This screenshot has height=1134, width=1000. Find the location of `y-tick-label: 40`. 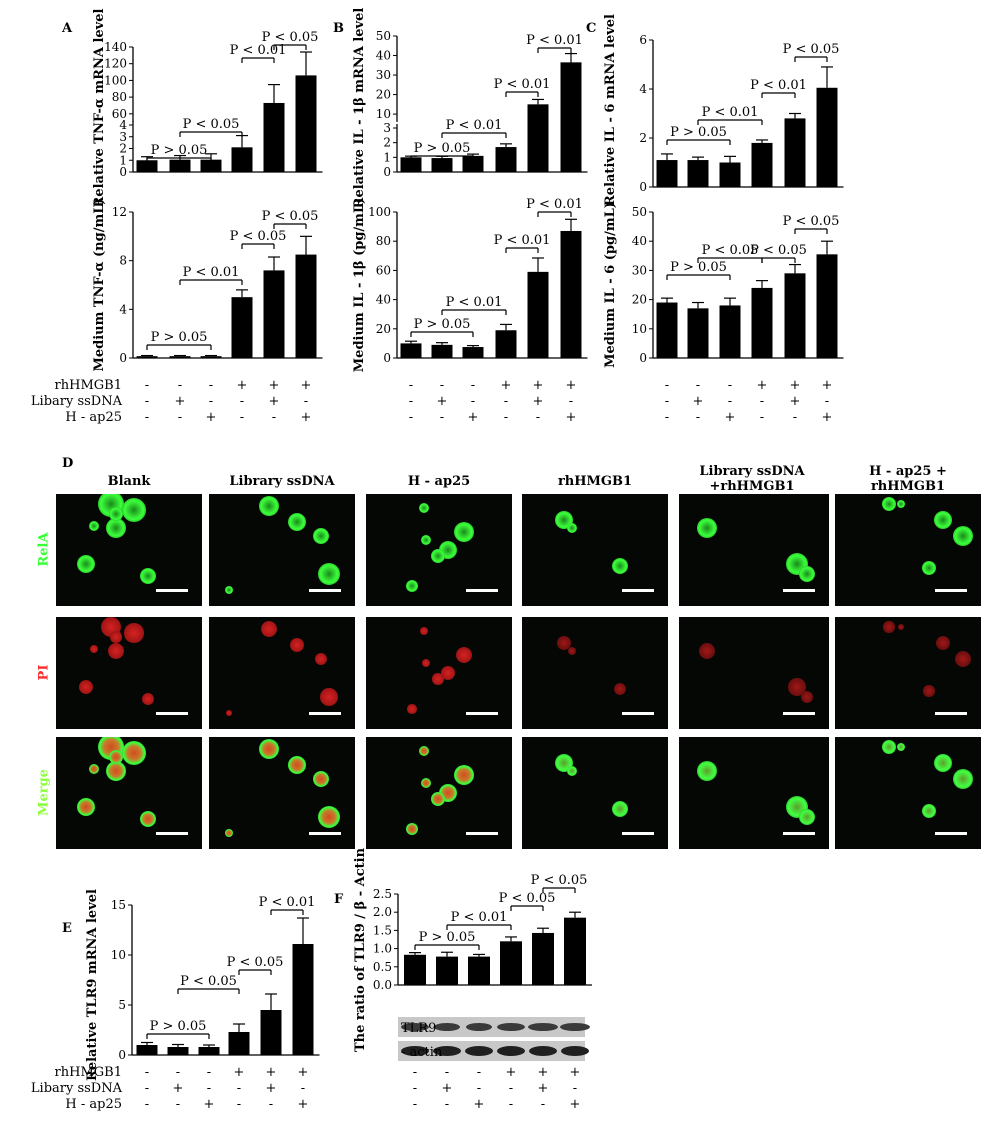

y-tick-label: 40 is located at coordinates (383, 56).